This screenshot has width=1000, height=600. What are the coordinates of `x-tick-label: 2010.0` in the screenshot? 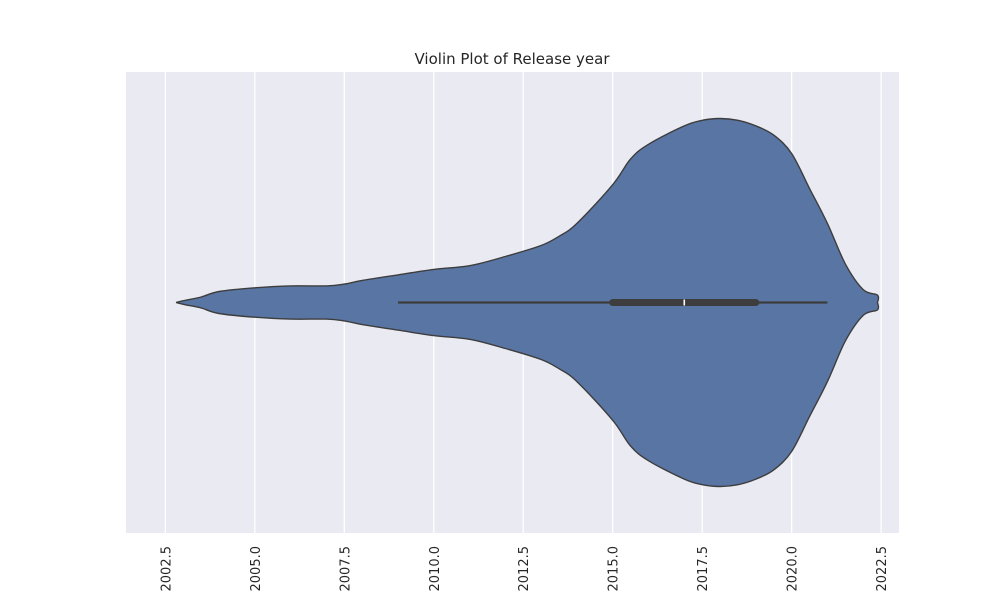 It's located at (435, 569).